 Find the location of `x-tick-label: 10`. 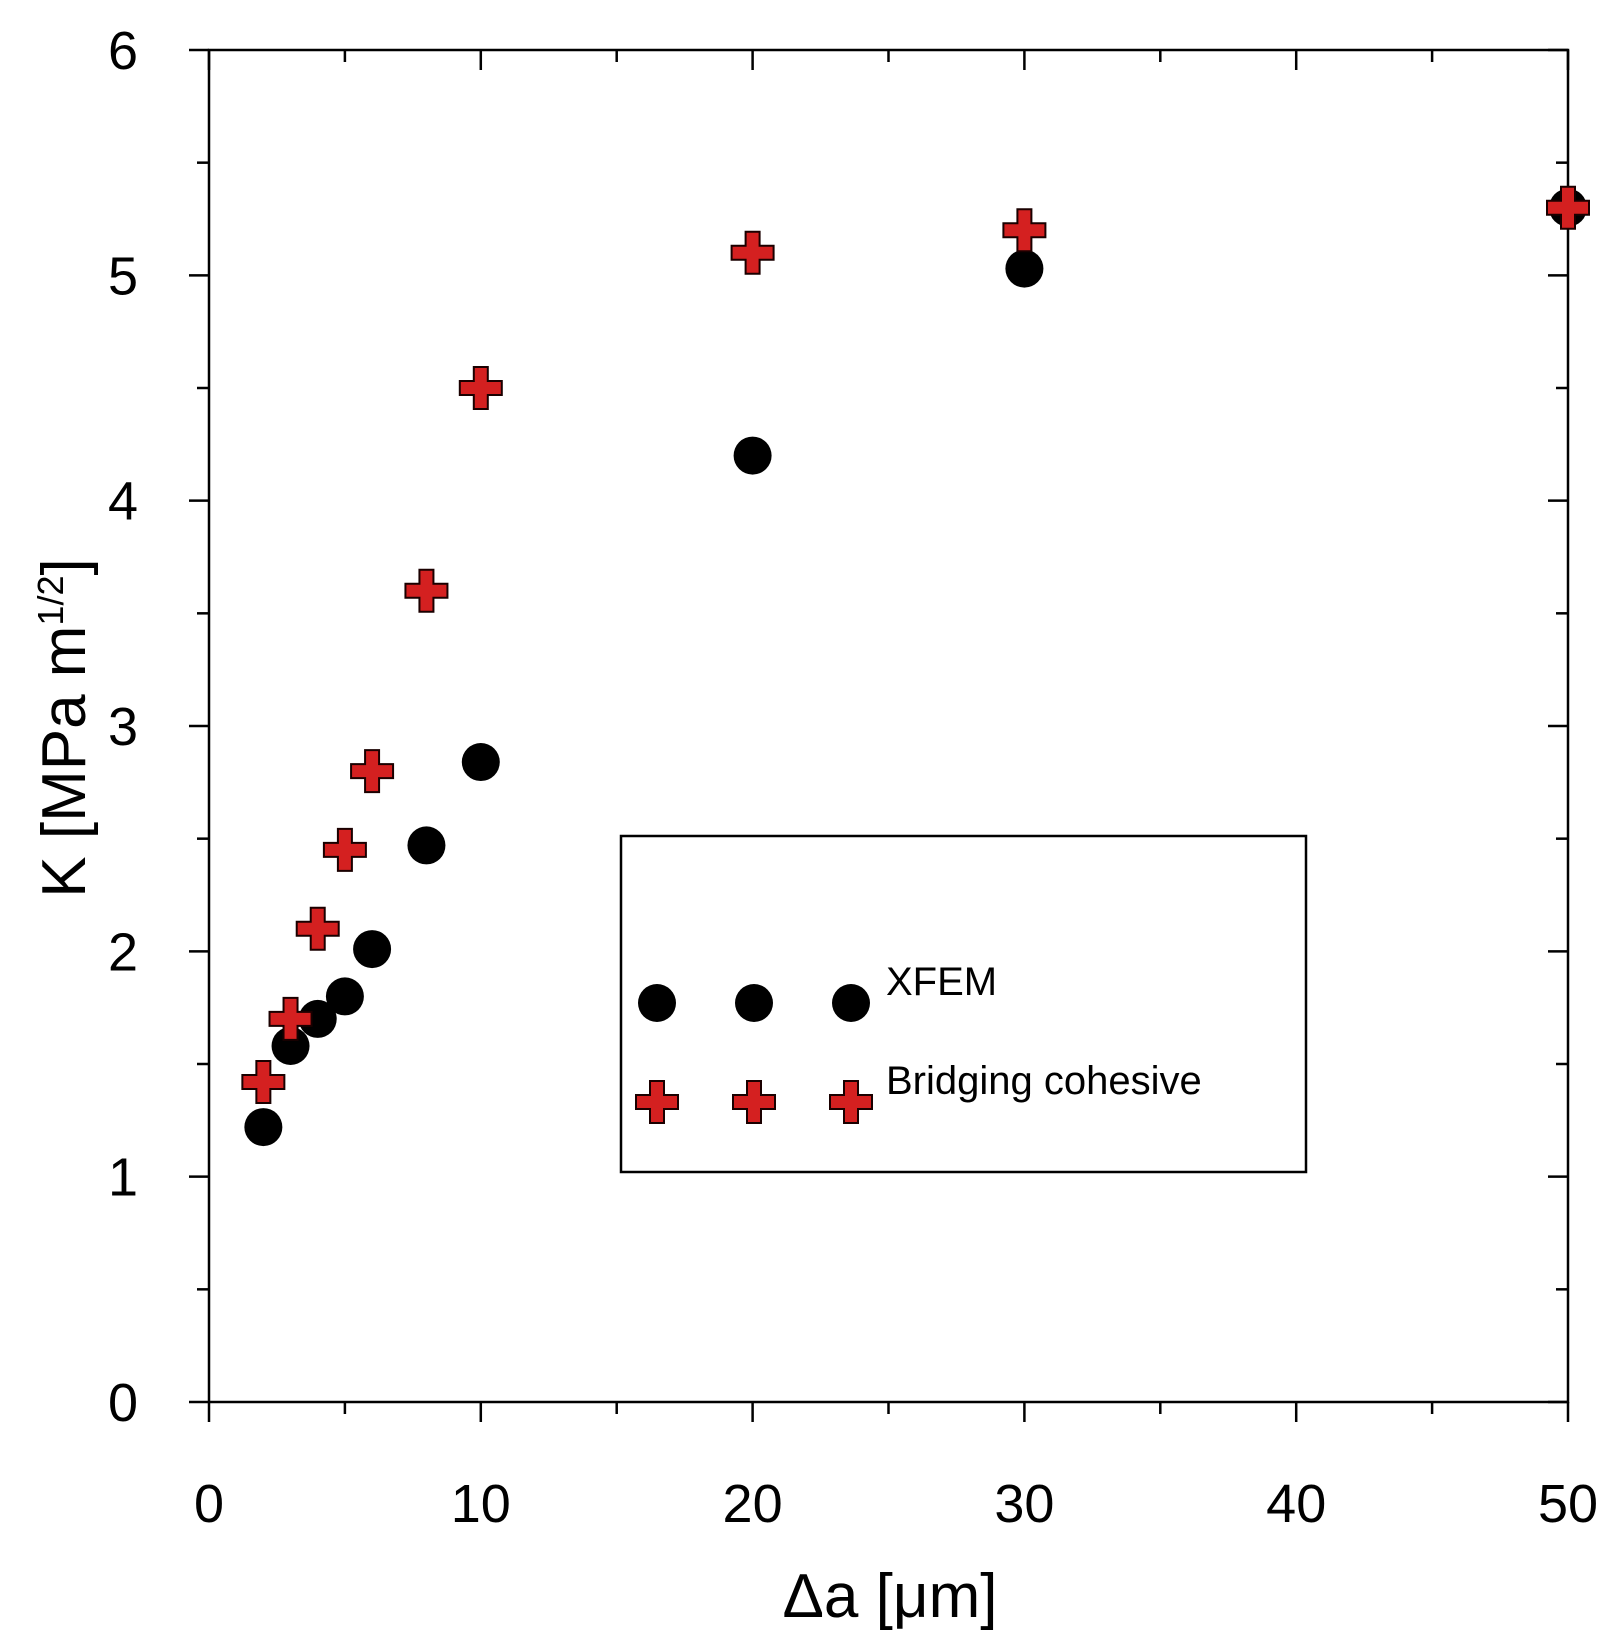

x-tick-label: 10 is located at coordinates (481, 1504).